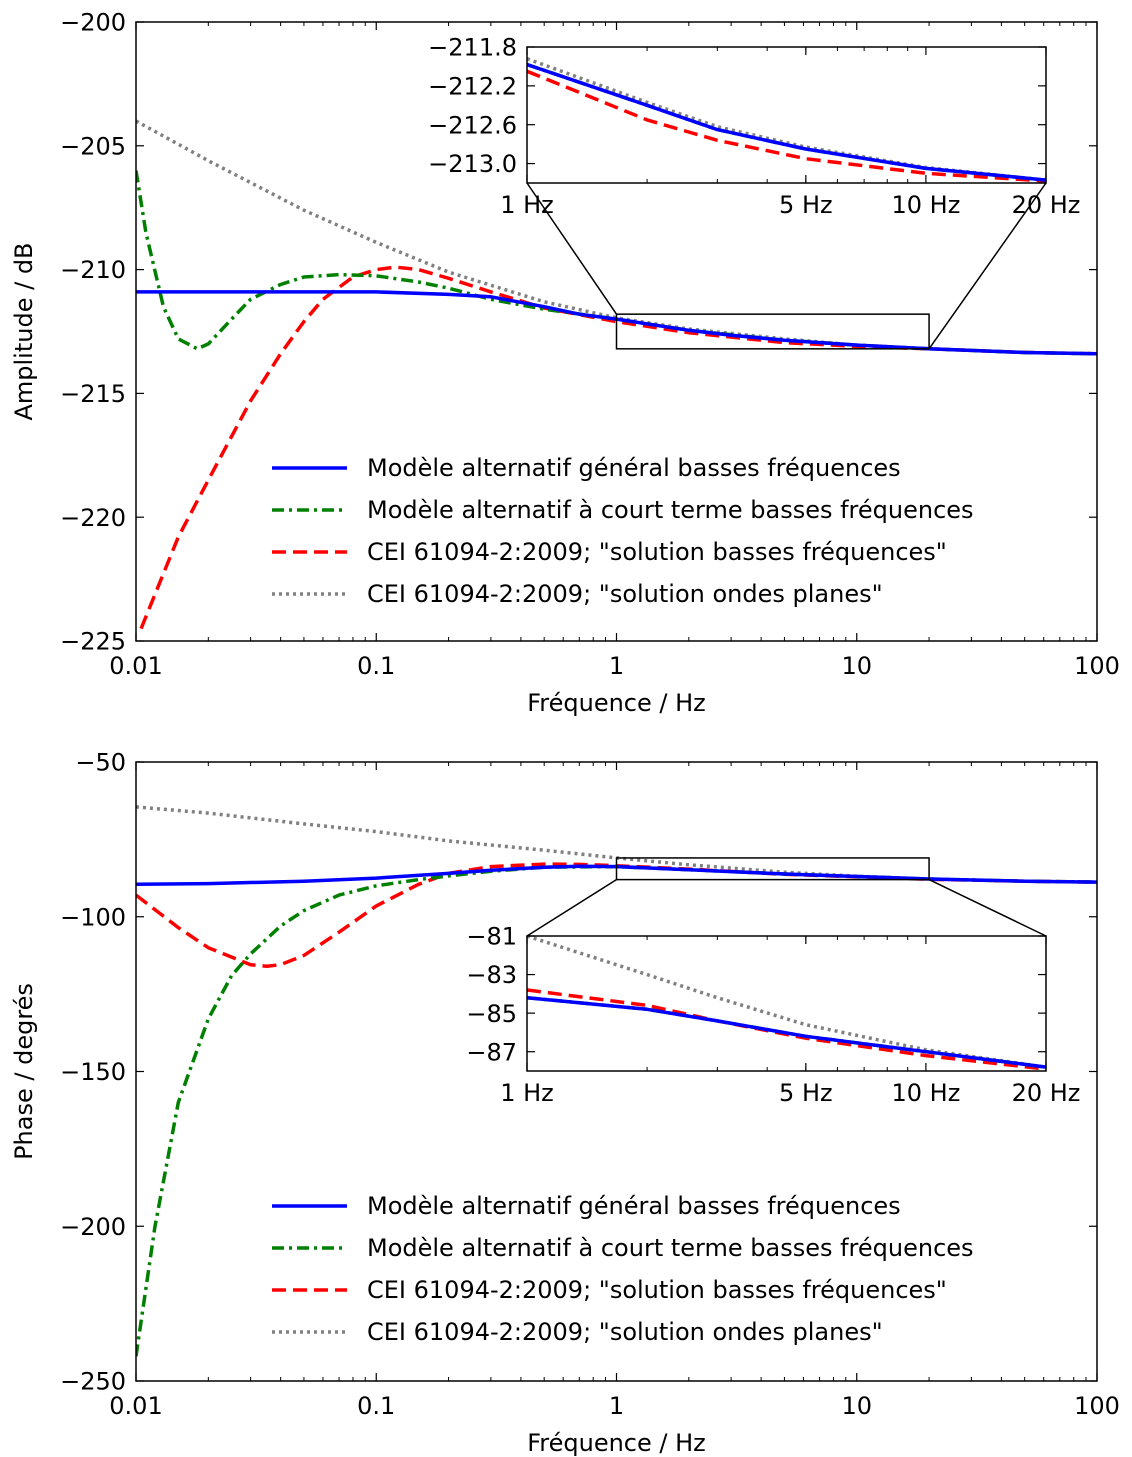  What do you see at coordinates (93, 1382) in the screenshot?
I see `axis-ytick-label: −250` at bounding box center [93, 1382].